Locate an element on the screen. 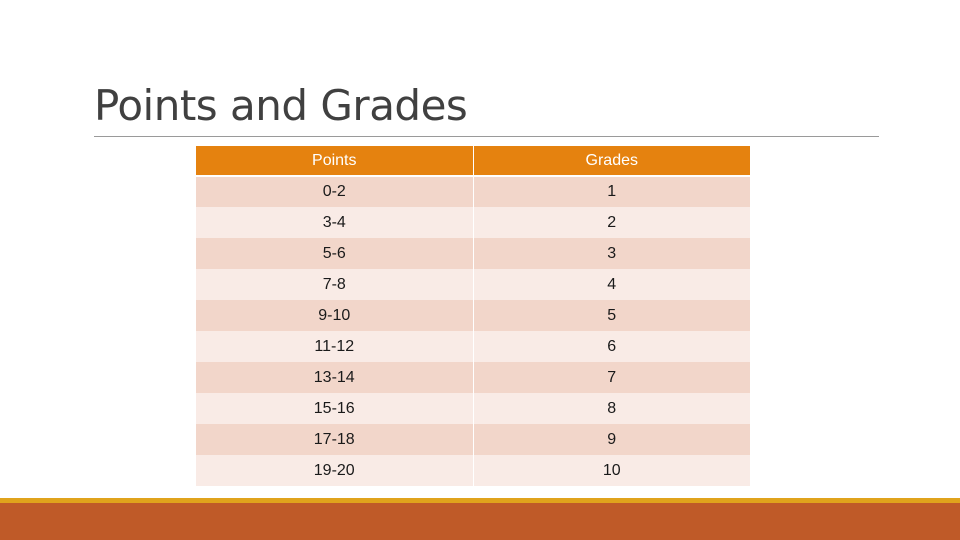 The height and width of the screenshot is (540, 960). points-cell: 5-6 is located at coordinates (334, 253).